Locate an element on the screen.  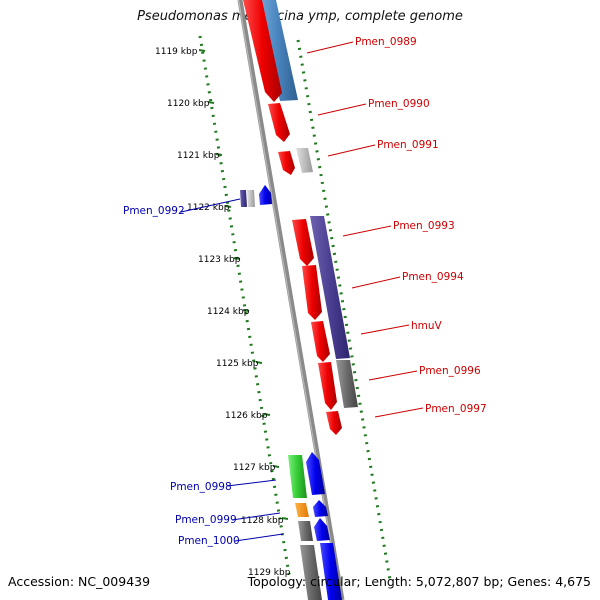
leader-lines-plus is located at coordinates (365, 229).